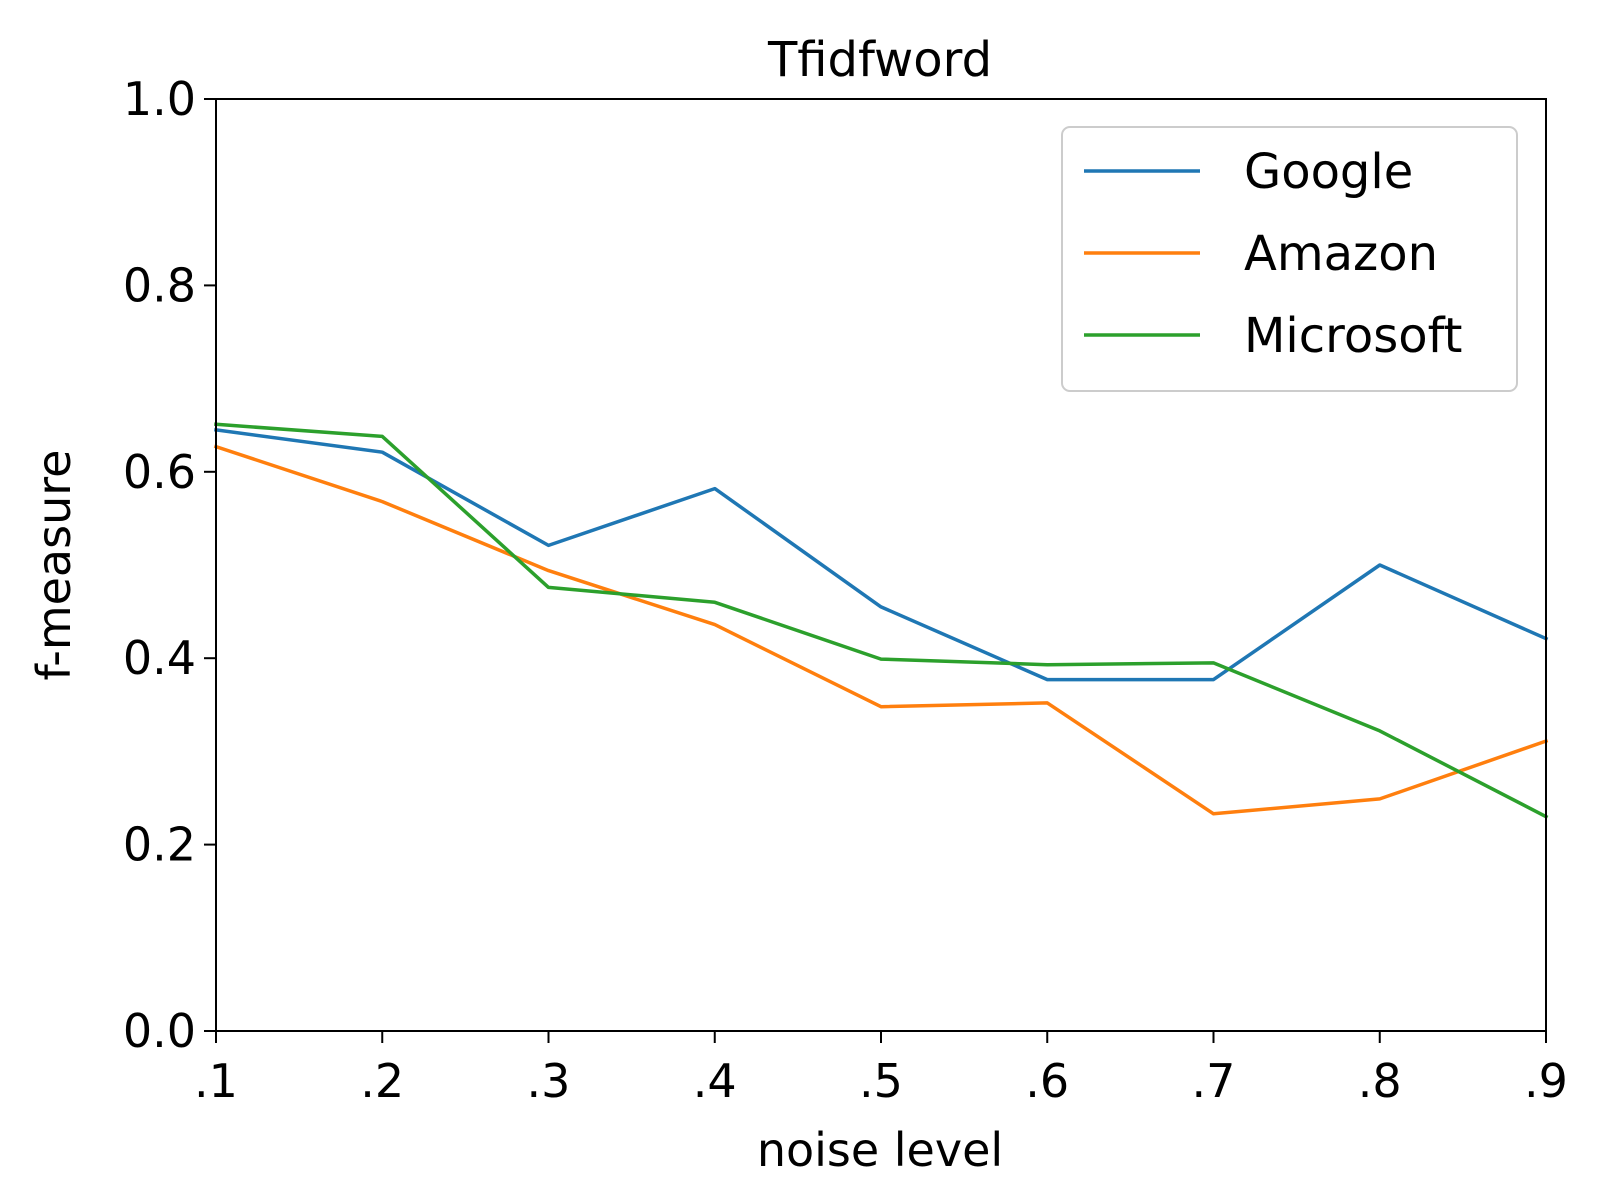 This screenshot has width=1600, height=1200. Describe the element at coordinates (382, 1081) in the screenshot. I see `x-tick-label: .2` at that location.